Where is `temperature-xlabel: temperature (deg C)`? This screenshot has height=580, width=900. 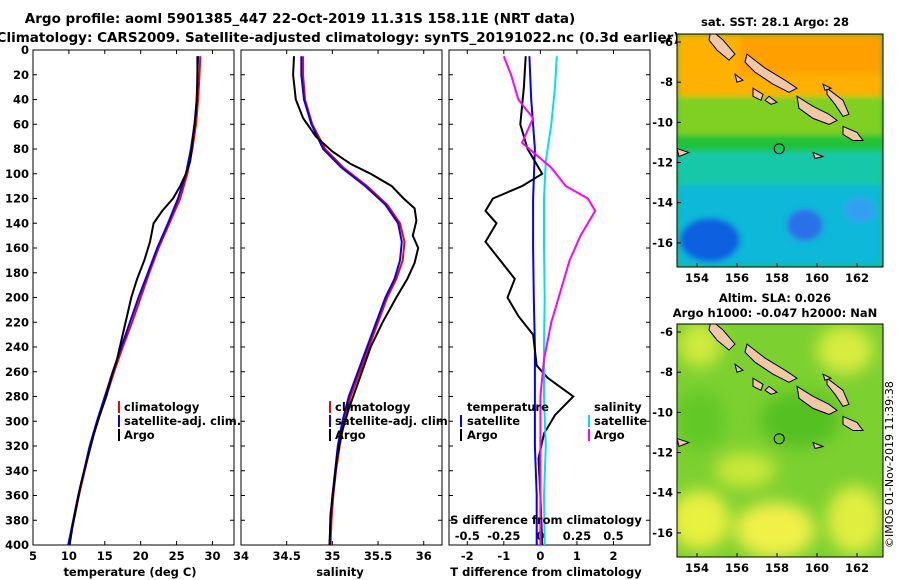 temperature-xlabel: temperature (deg C) is located at coordinates (129, 572).